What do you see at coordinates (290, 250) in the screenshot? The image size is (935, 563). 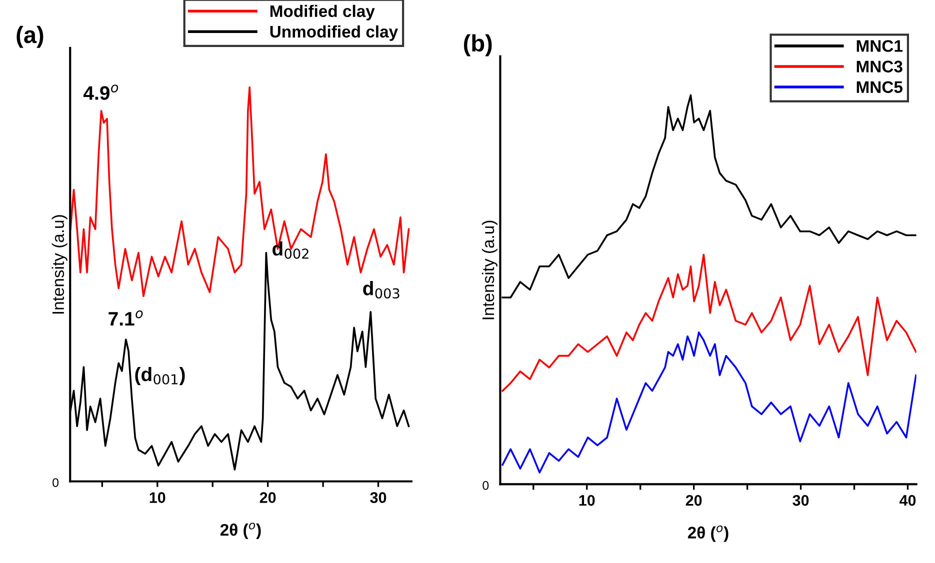 I see `annotation: d$_{002}$` at bounding box center [290, 250].